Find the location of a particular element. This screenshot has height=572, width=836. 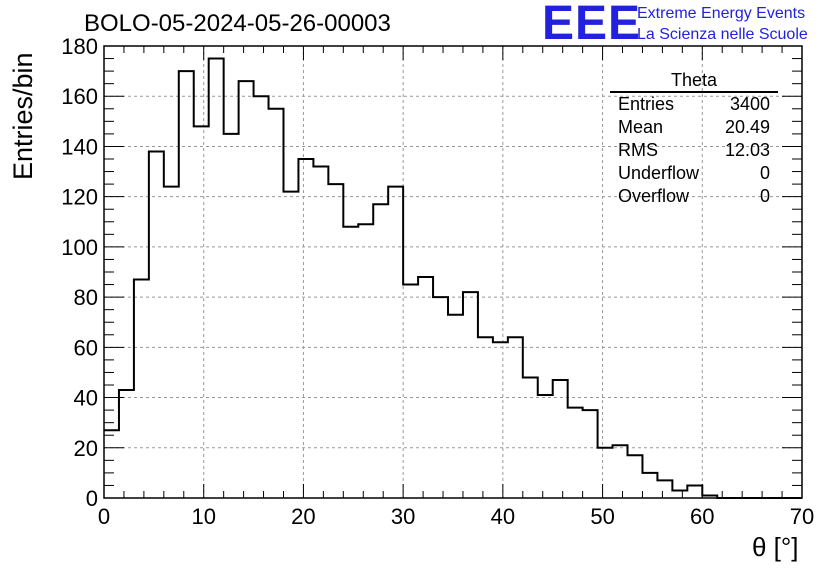

logo-line-2: La Scienza nelle Scuole is located at coordinates (722, 34).